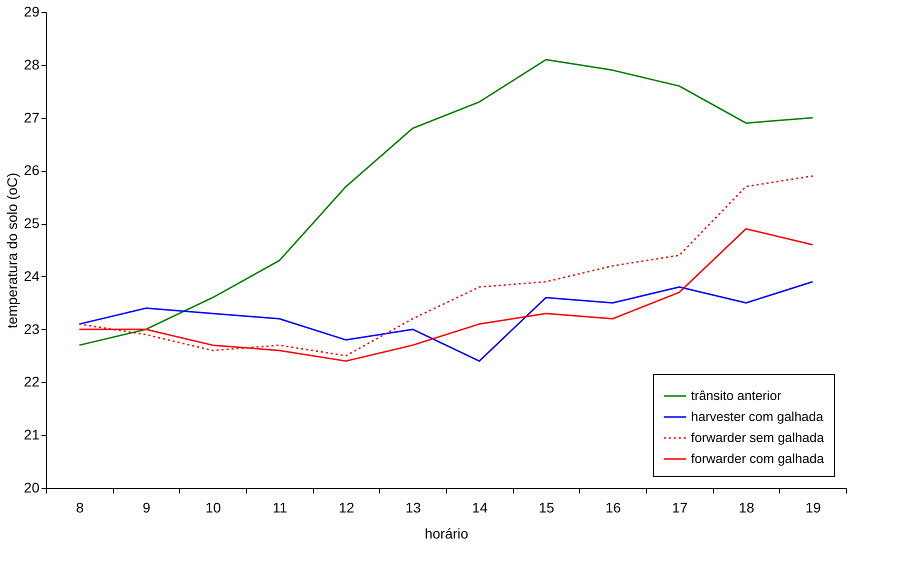  I want to click on y-tick-label: 27, so click(32, 117).